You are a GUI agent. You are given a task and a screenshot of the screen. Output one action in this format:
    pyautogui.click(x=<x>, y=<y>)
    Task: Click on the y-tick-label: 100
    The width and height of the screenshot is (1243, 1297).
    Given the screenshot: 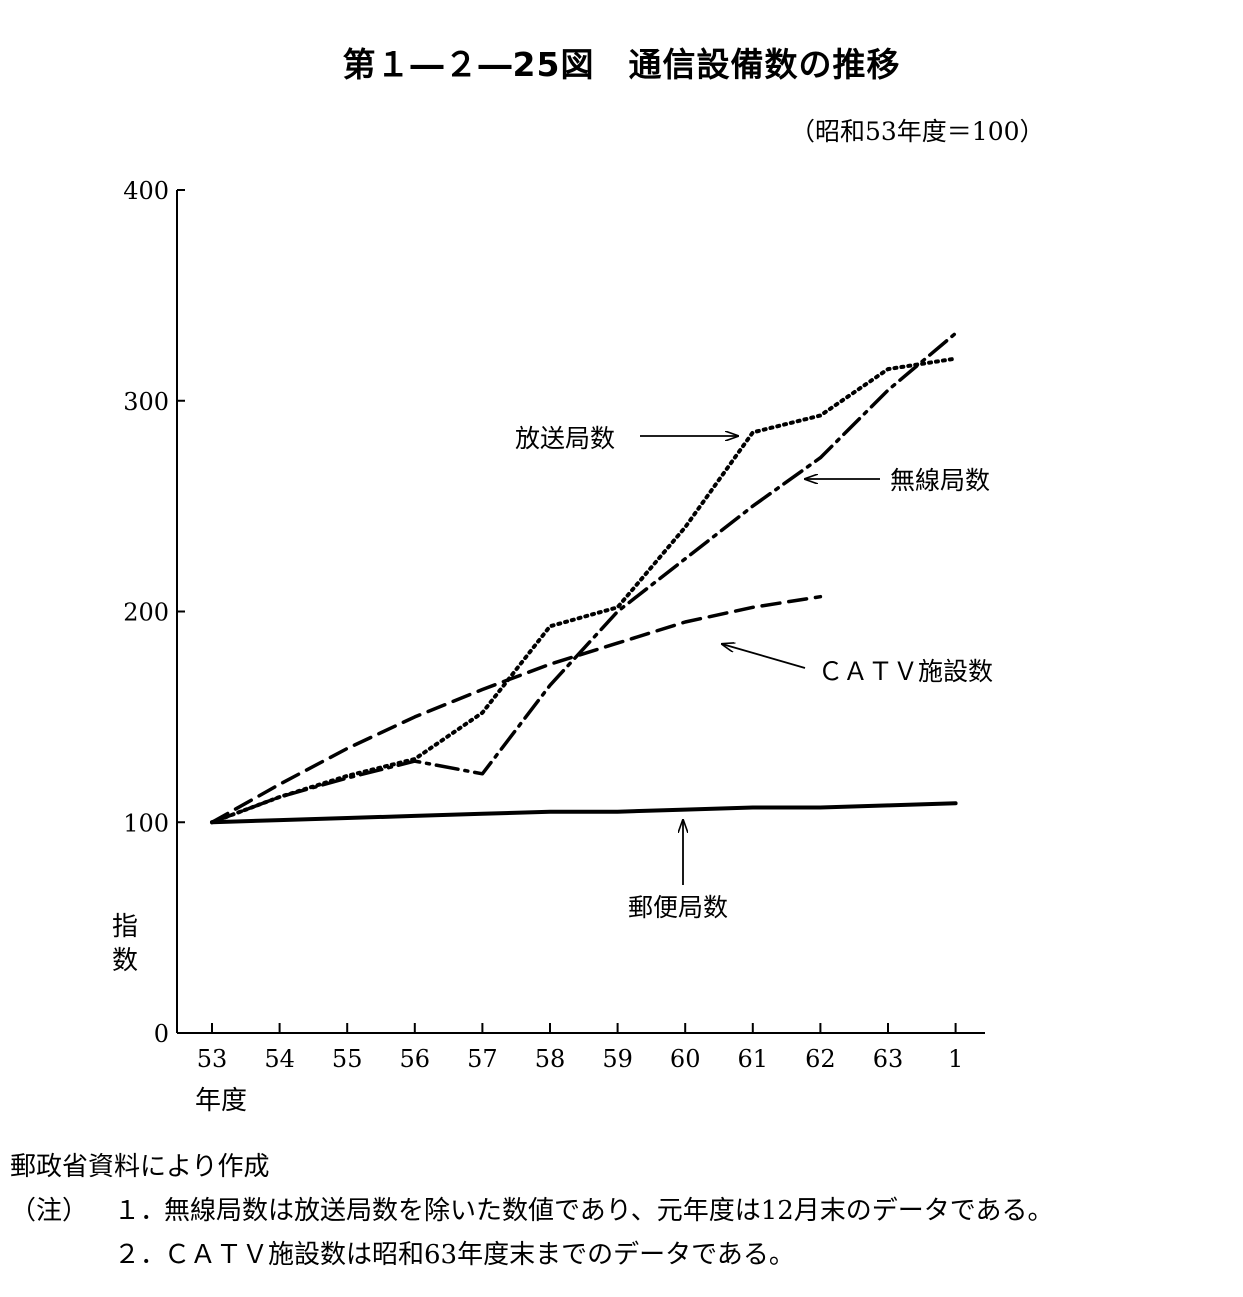 What is the action you would take?
    pyautogui.click(x=146, y=823)
    